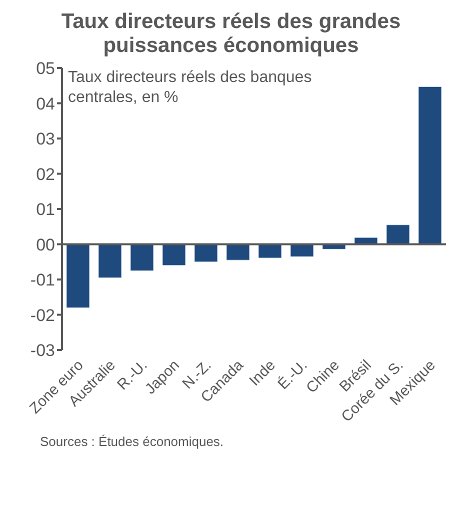 The height and width of the screenshot is (519, 462). What do you see at coordinates (45, 139) in the screenshot?
I see `y-tick-label: 03` at bounding box center [45, 139].